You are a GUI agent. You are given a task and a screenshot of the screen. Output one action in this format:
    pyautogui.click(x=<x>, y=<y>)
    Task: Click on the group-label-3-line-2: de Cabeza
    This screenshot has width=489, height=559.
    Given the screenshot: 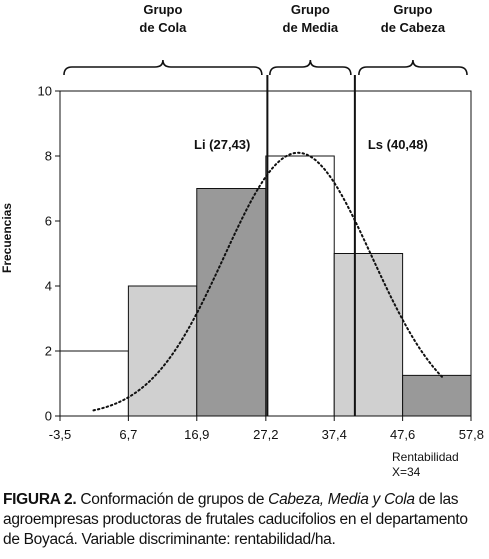 What is the action you would take?
    pyautogui.click(x=413, y=27)
    